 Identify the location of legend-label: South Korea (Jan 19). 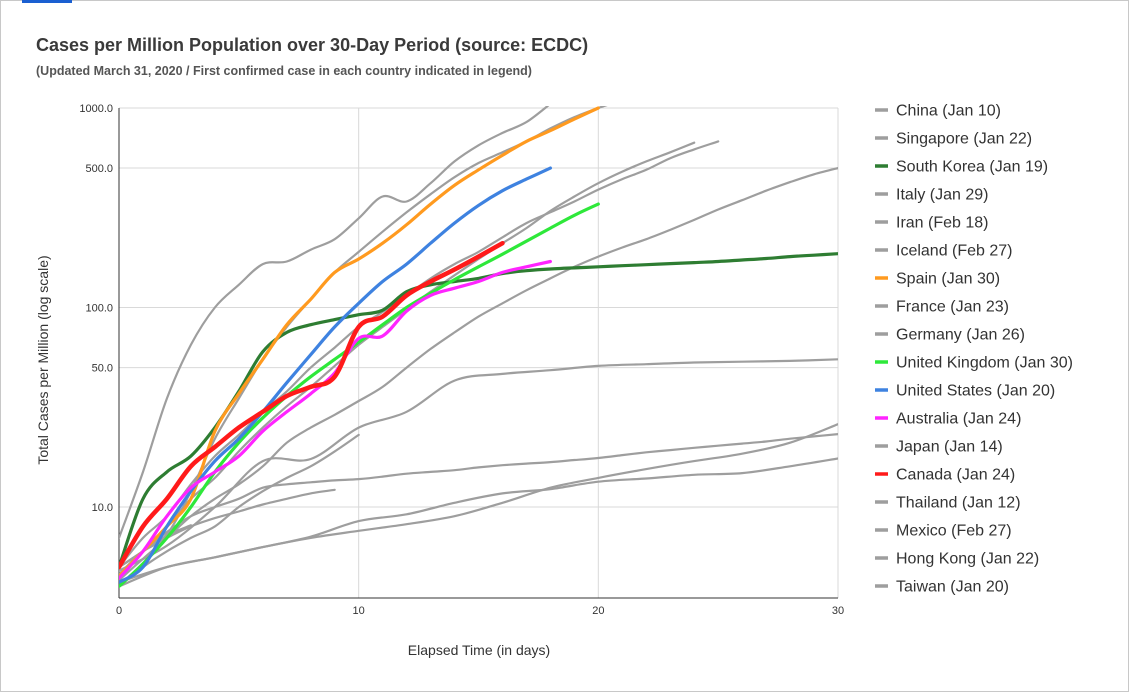
(972, 167).